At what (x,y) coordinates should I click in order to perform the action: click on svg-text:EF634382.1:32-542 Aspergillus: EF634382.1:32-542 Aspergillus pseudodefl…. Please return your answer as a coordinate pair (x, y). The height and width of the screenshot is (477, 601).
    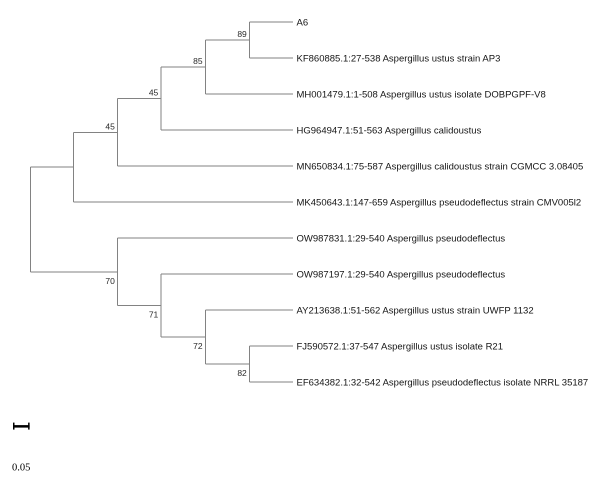
    Looking at the image, I should click on (443, 383).